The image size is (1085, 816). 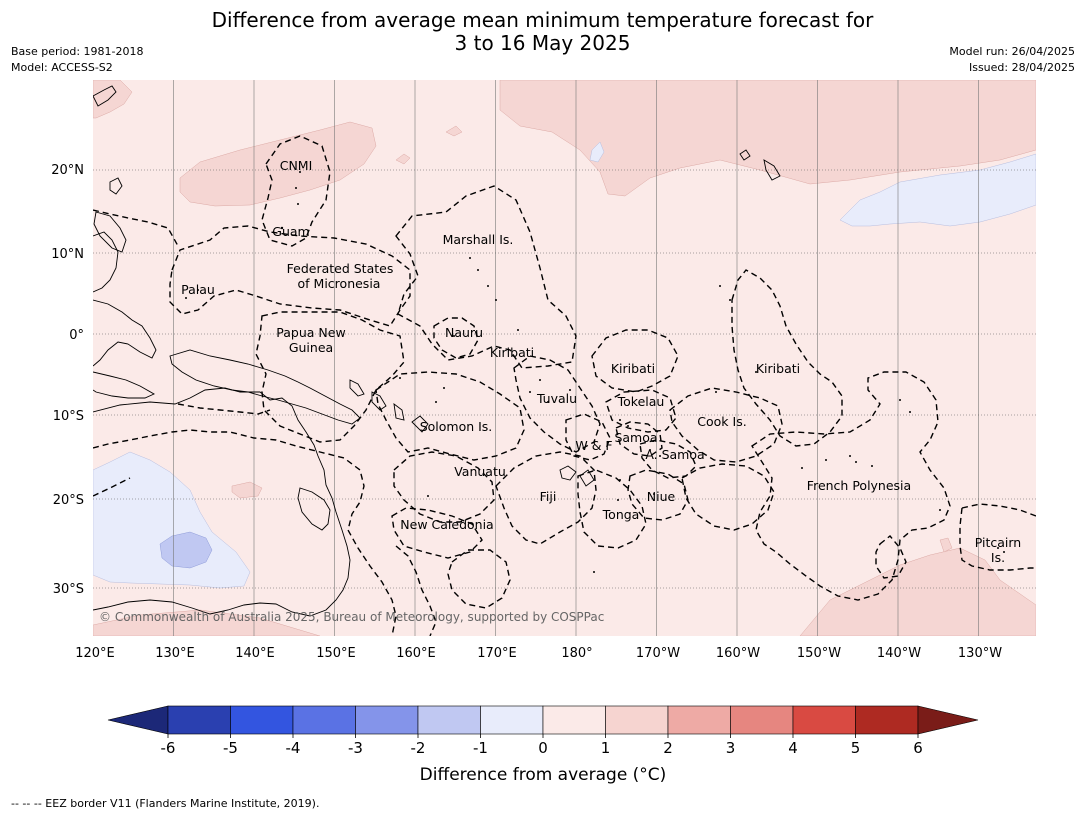 What do you see at coordinates (1021, 67) in the screenshot?
I see `issued-text: Issued: 28/04/2025` at bounding box center [1021, 67].